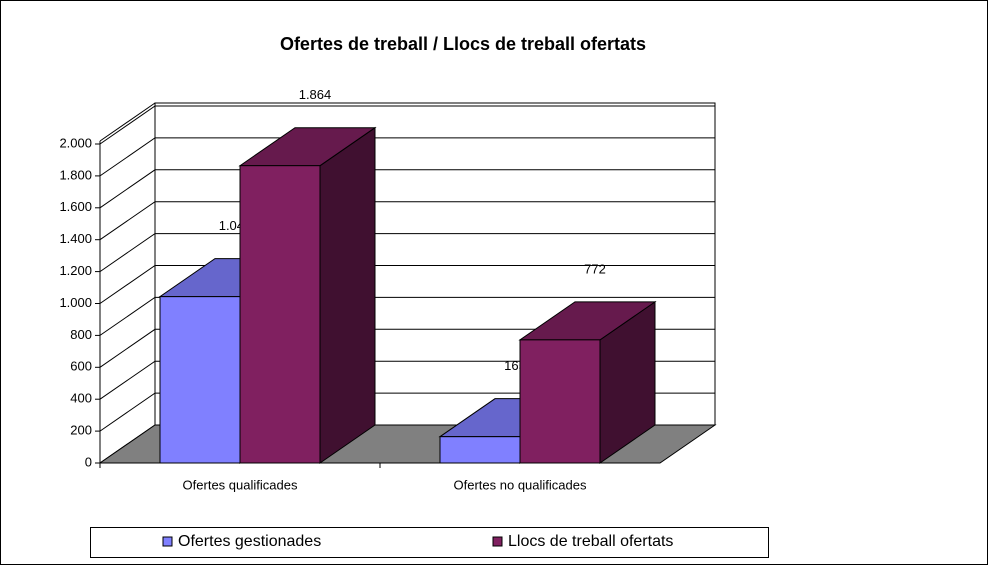 The height and width of the screenshot is (565, 988). Describe the element at coordinates (429, 542) in the screenshot. I see `legend-box` at that location.